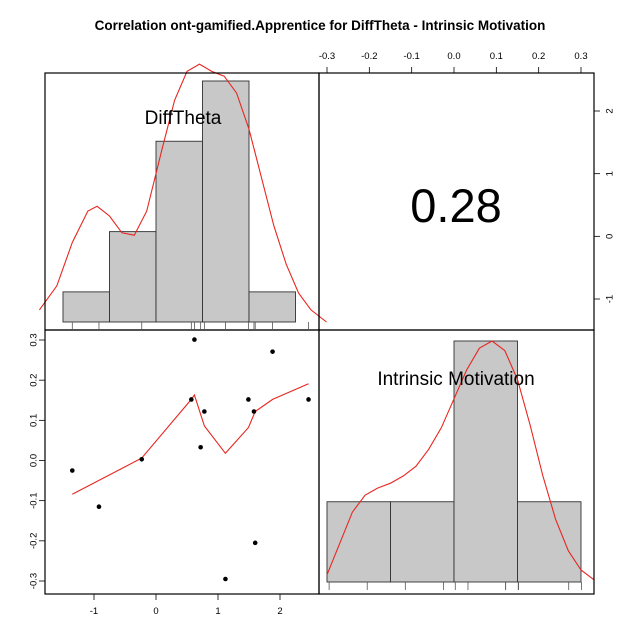 The image size is (640, 640). What do you see at coordinates (33, 460) in the screenshot?
I see `y-tick-label: 0.0` at bounding box center [33, 460].